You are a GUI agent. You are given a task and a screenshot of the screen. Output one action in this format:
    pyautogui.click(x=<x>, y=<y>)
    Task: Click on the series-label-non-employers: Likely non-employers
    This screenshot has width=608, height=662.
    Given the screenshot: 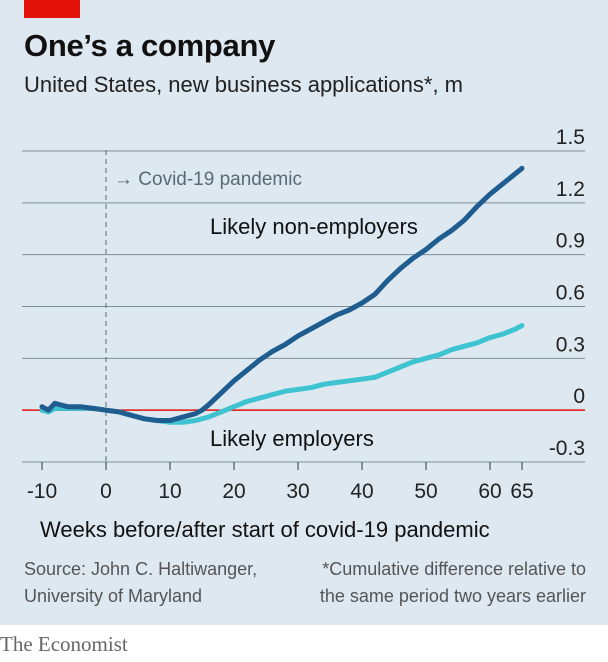 What is the action you would take?
    pyautogui.click(x=314, y=226)
    